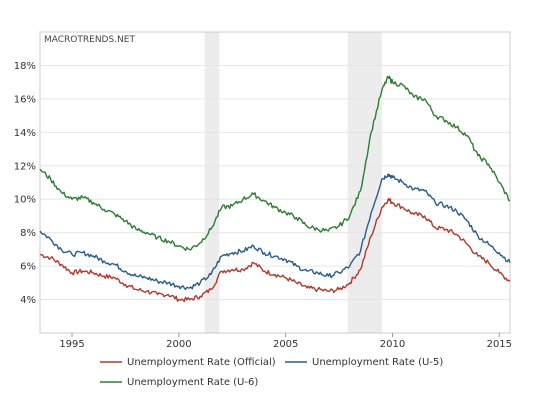 This screenshot has width=550, height=400. What do you see at coordinates (25, 66) in the screenshot?
I see `y-tick-label: 18%` at bounding box center [25, 66].